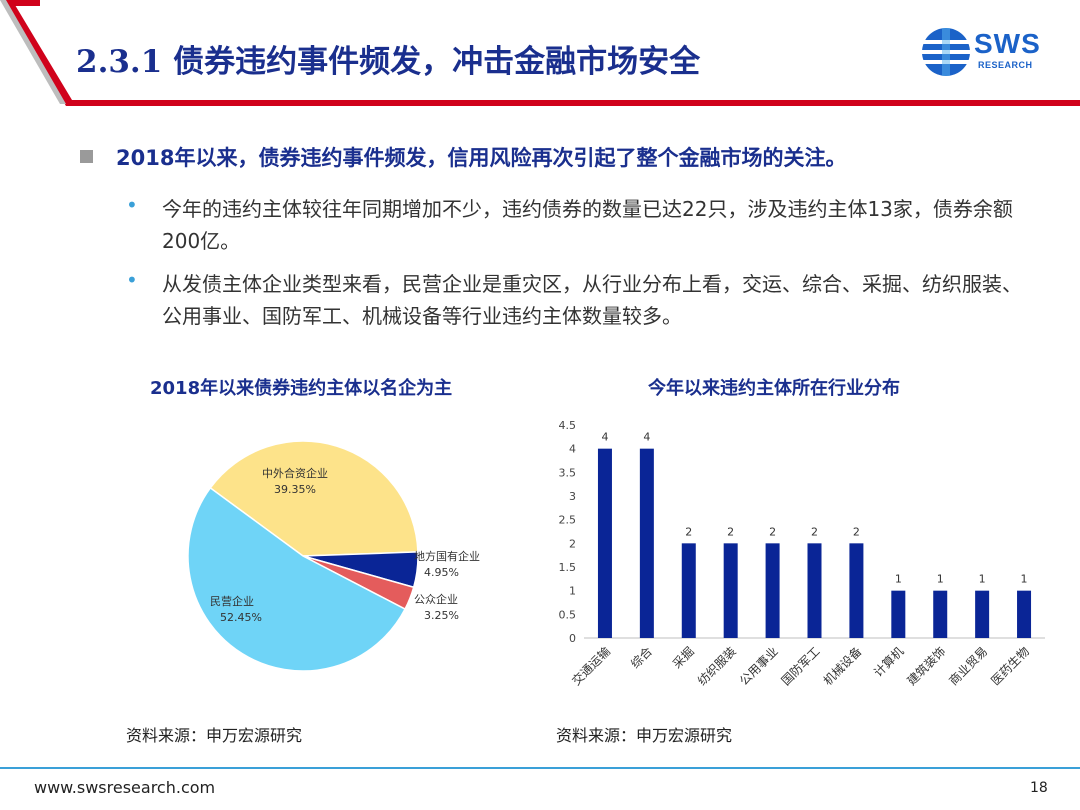  Describe the element at coordinates (1010, 666) in the screenshot. I see `x-tick-label: 医药生物` at that location.